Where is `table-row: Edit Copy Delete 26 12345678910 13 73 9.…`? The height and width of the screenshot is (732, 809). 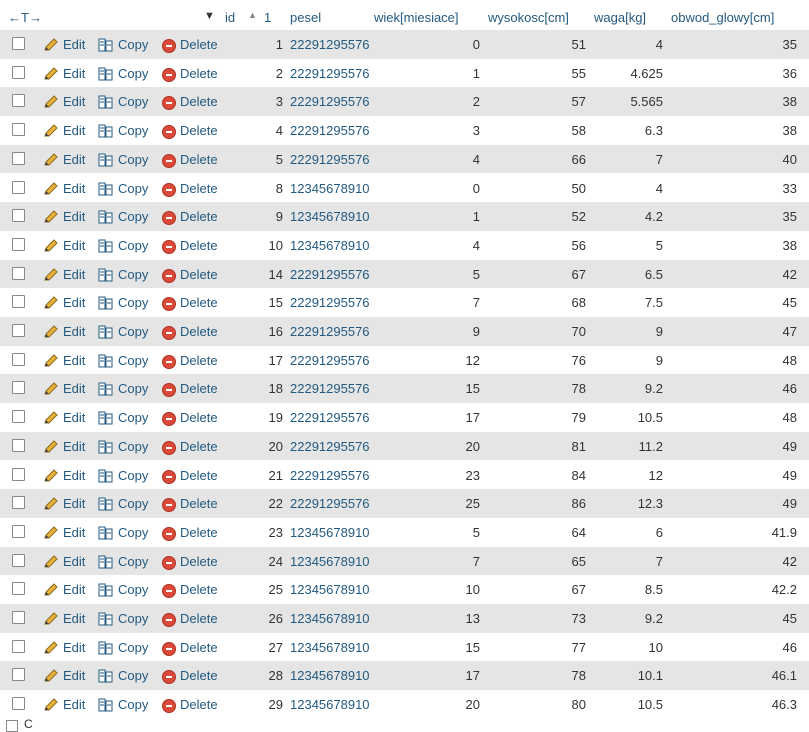 table-row: Edit Copy Delete 26 12345678910 13 73 9.… is located at coordinates (404, 618).